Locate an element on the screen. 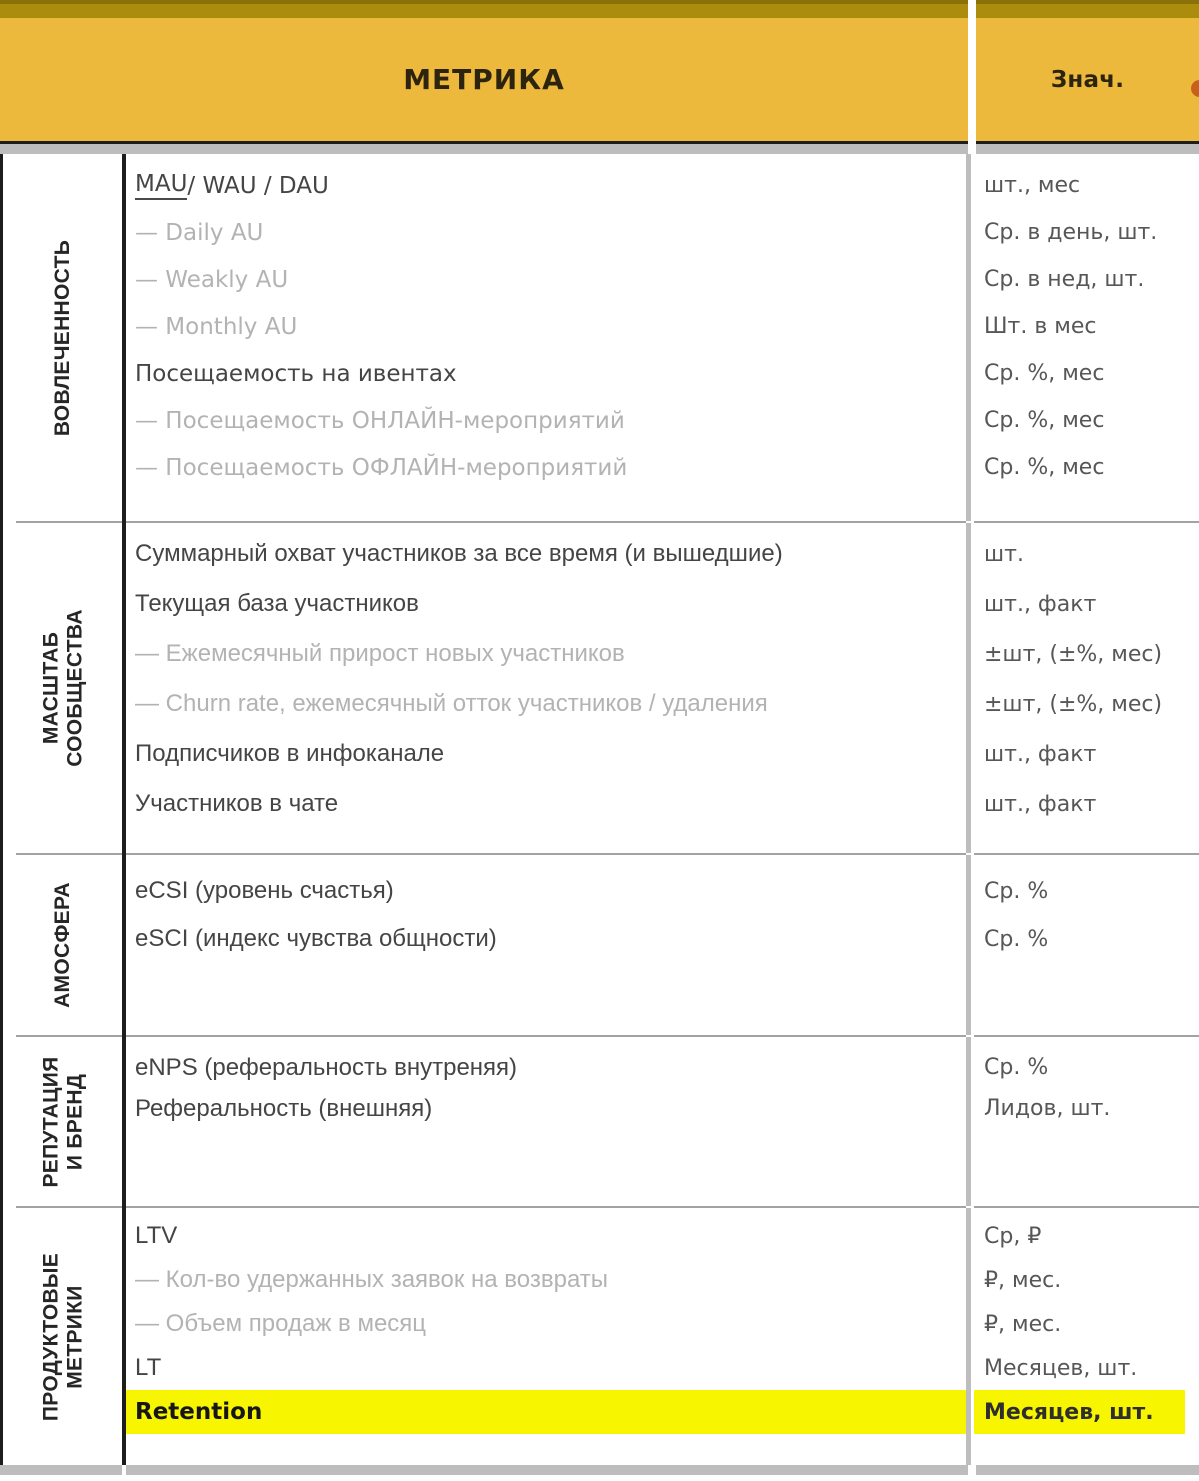 The height and width of the screenshot is (1481, 1199). header-cell-value: Знач. is located at coordinates (1087, 77).